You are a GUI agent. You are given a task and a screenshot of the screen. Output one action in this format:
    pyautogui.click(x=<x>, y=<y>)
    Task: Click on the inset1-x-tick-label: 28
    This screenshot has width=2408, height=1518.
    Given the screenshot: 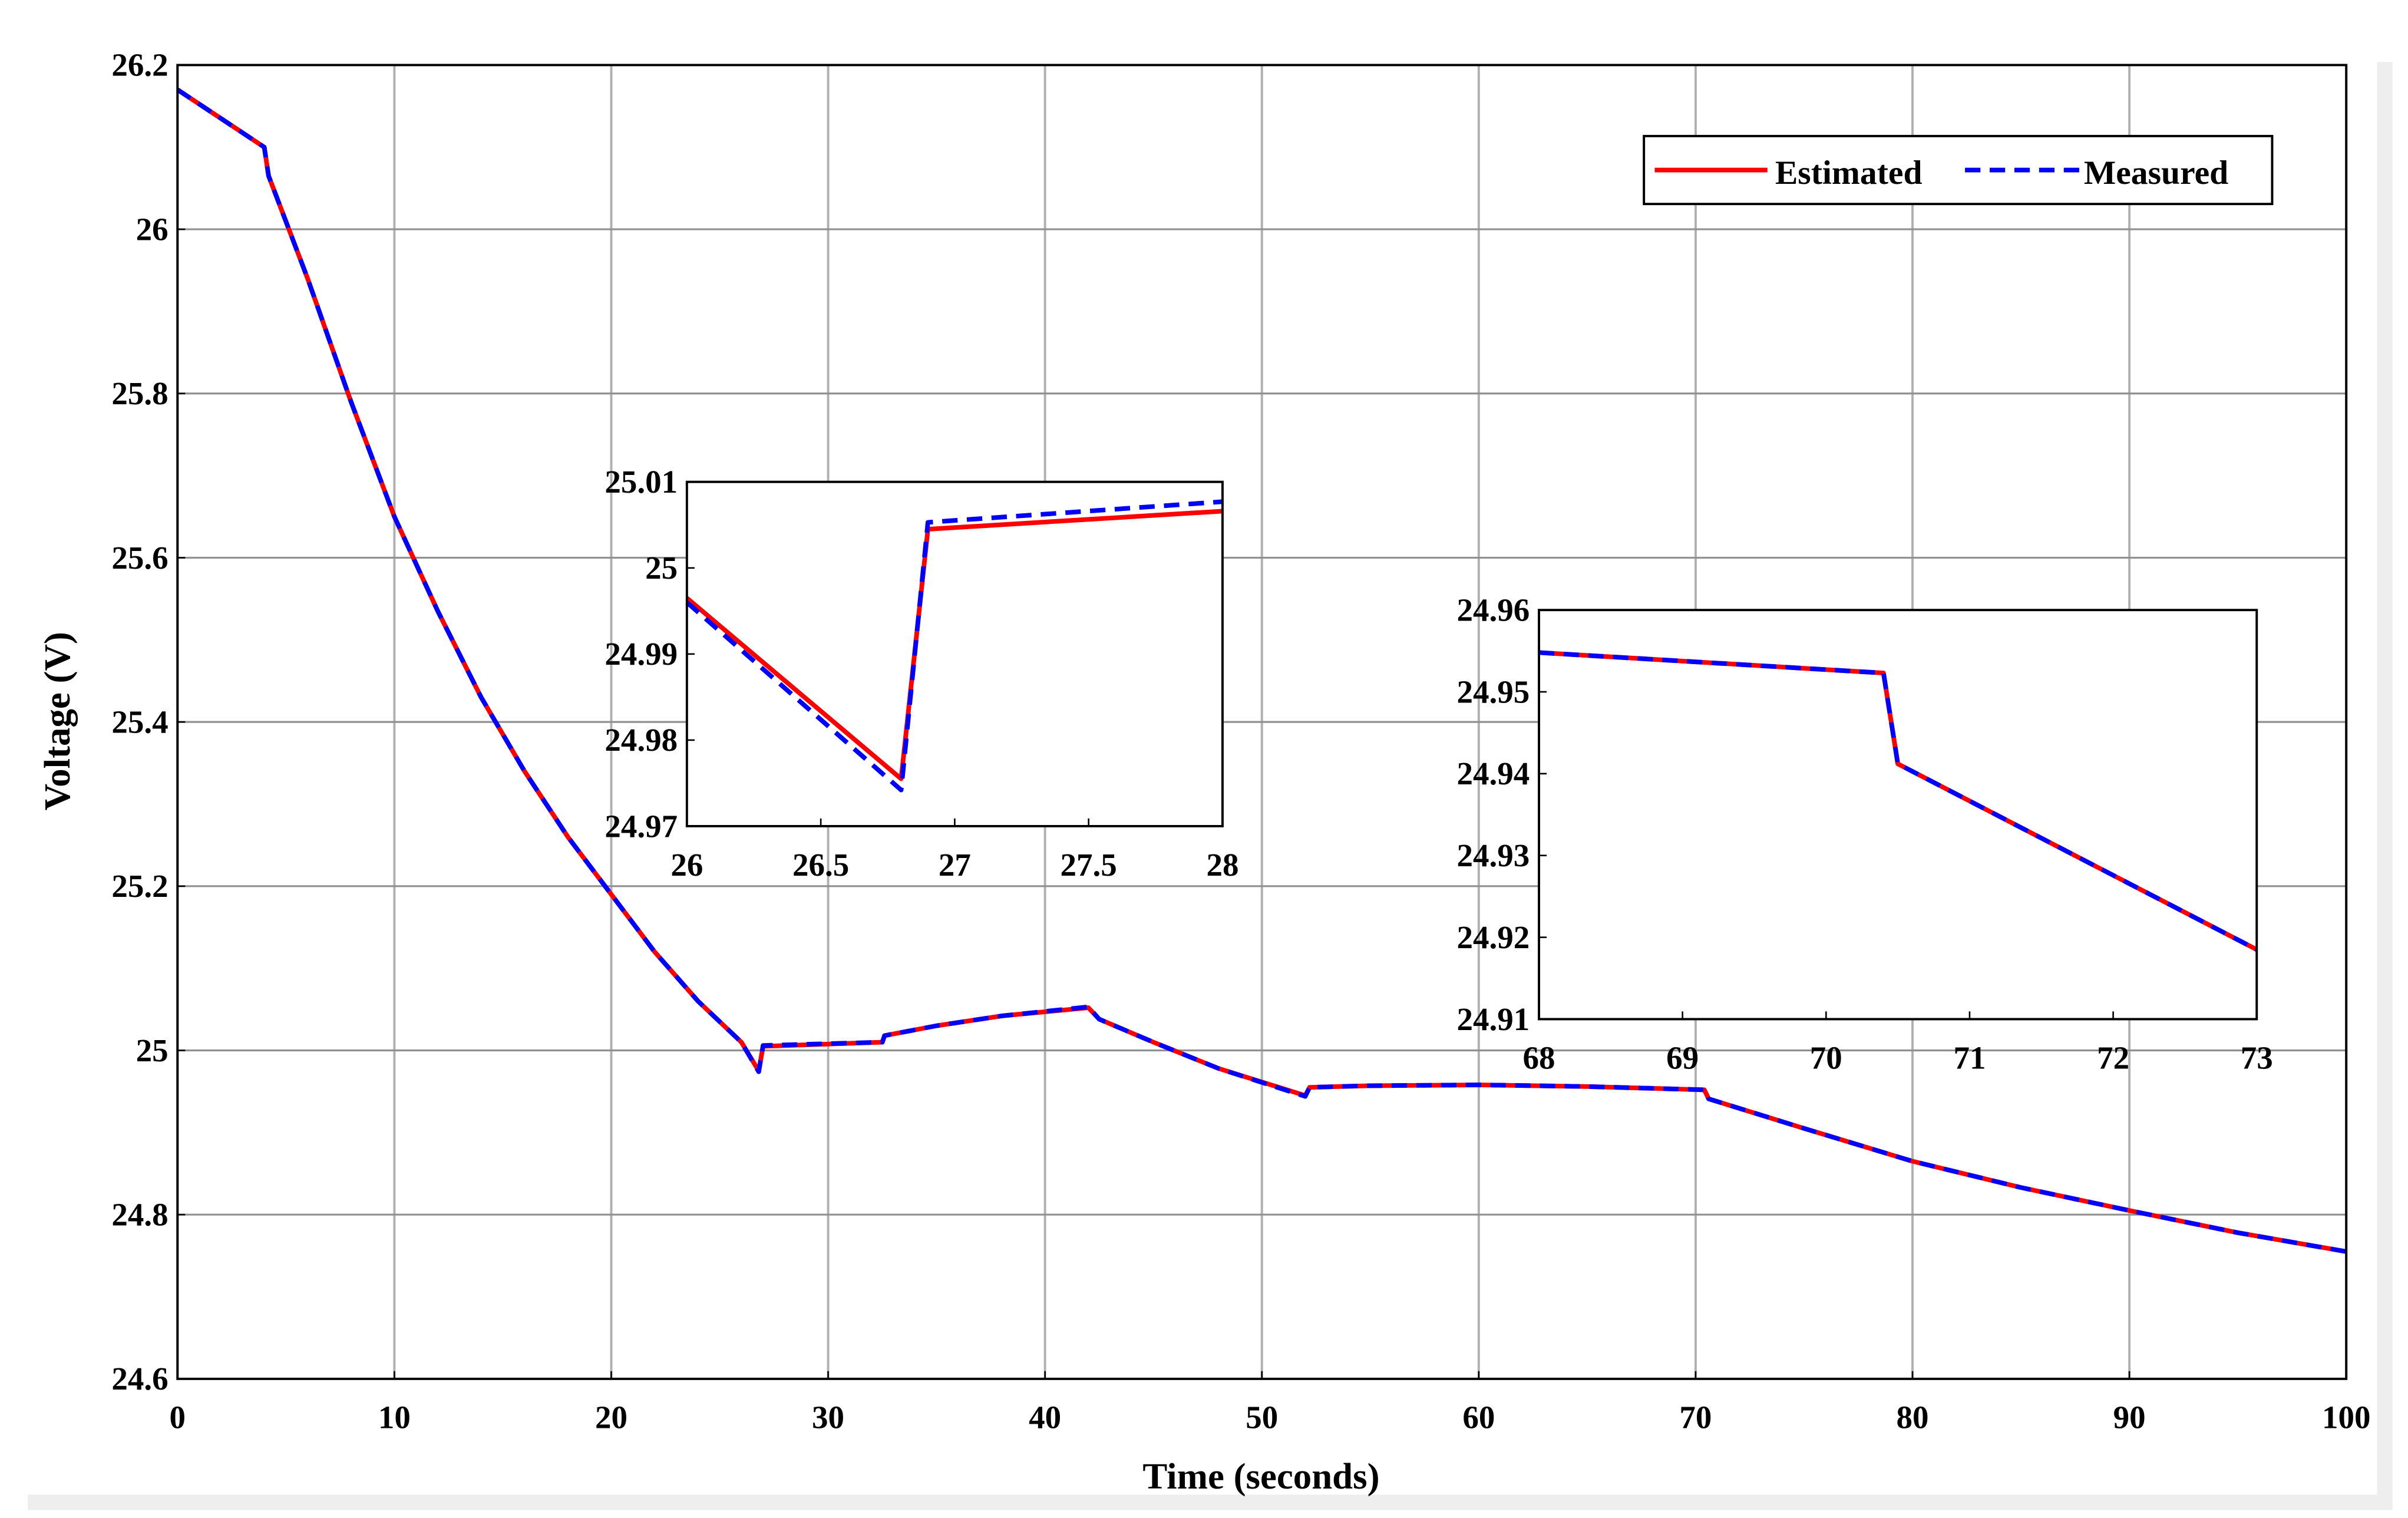 What is the action you would take?
    pyautogui.click(x=1222, y=865)
    